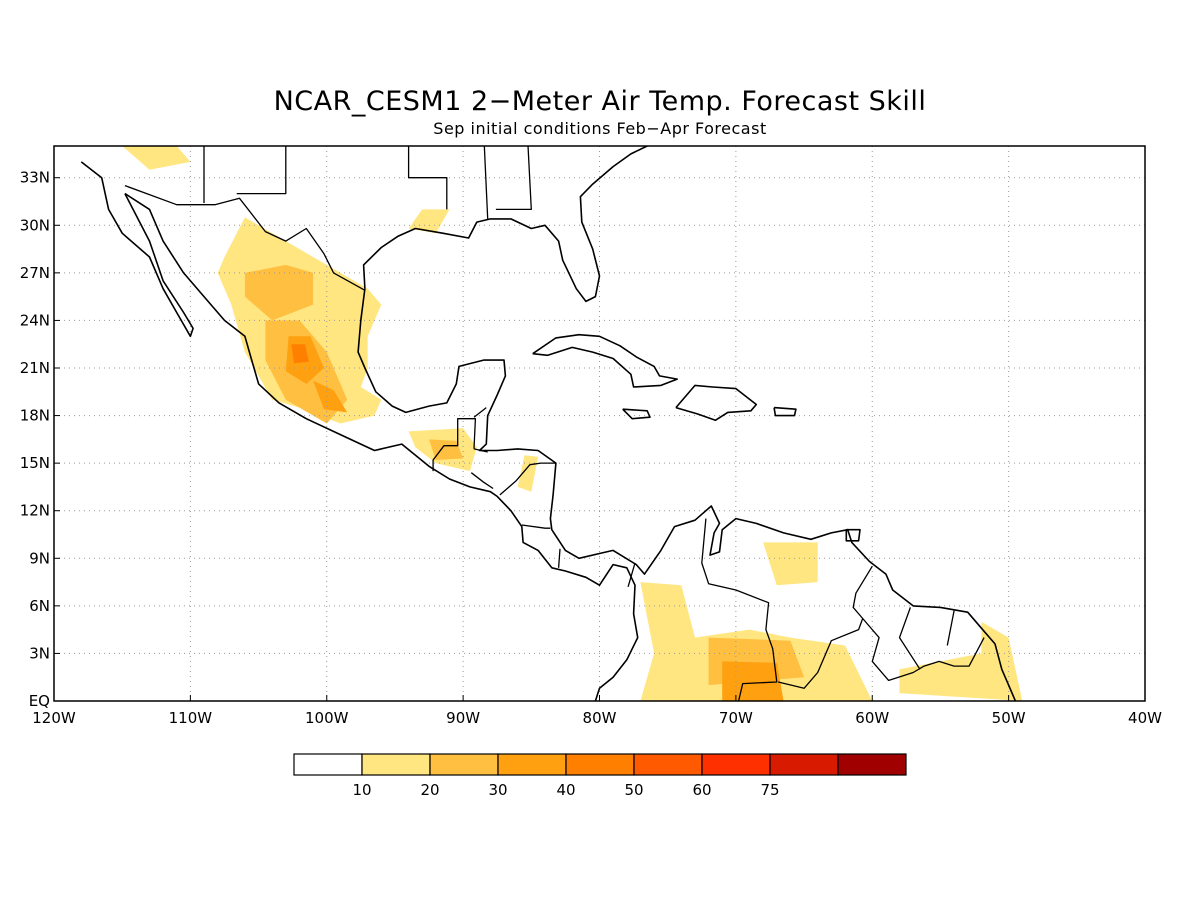  What do you see at coordinates (769, 790) in the screenshot?
I see `colorbar-label: 75` at bounding box center [769, 790].